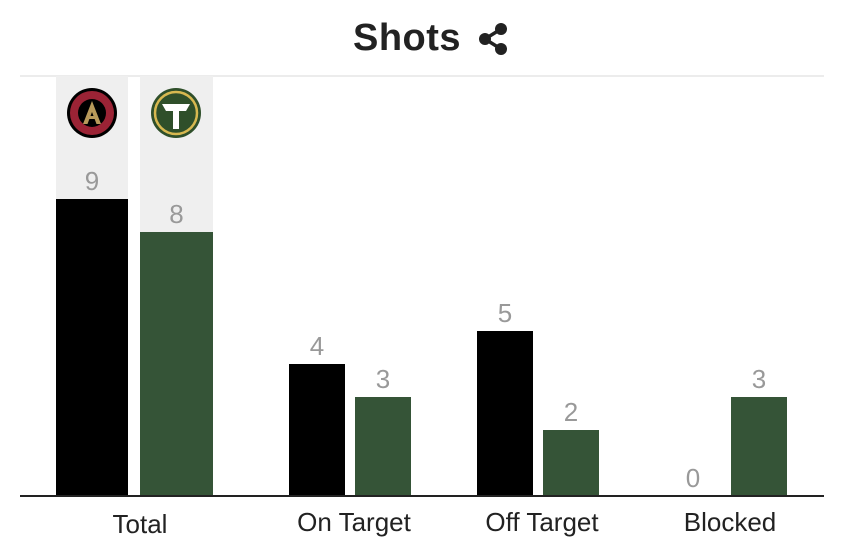 Image resolution: width=864 pixels, height=550 pixels. Describe the element at coordinates (493, 39) in the screenshot. I see `share-icon` at that location.